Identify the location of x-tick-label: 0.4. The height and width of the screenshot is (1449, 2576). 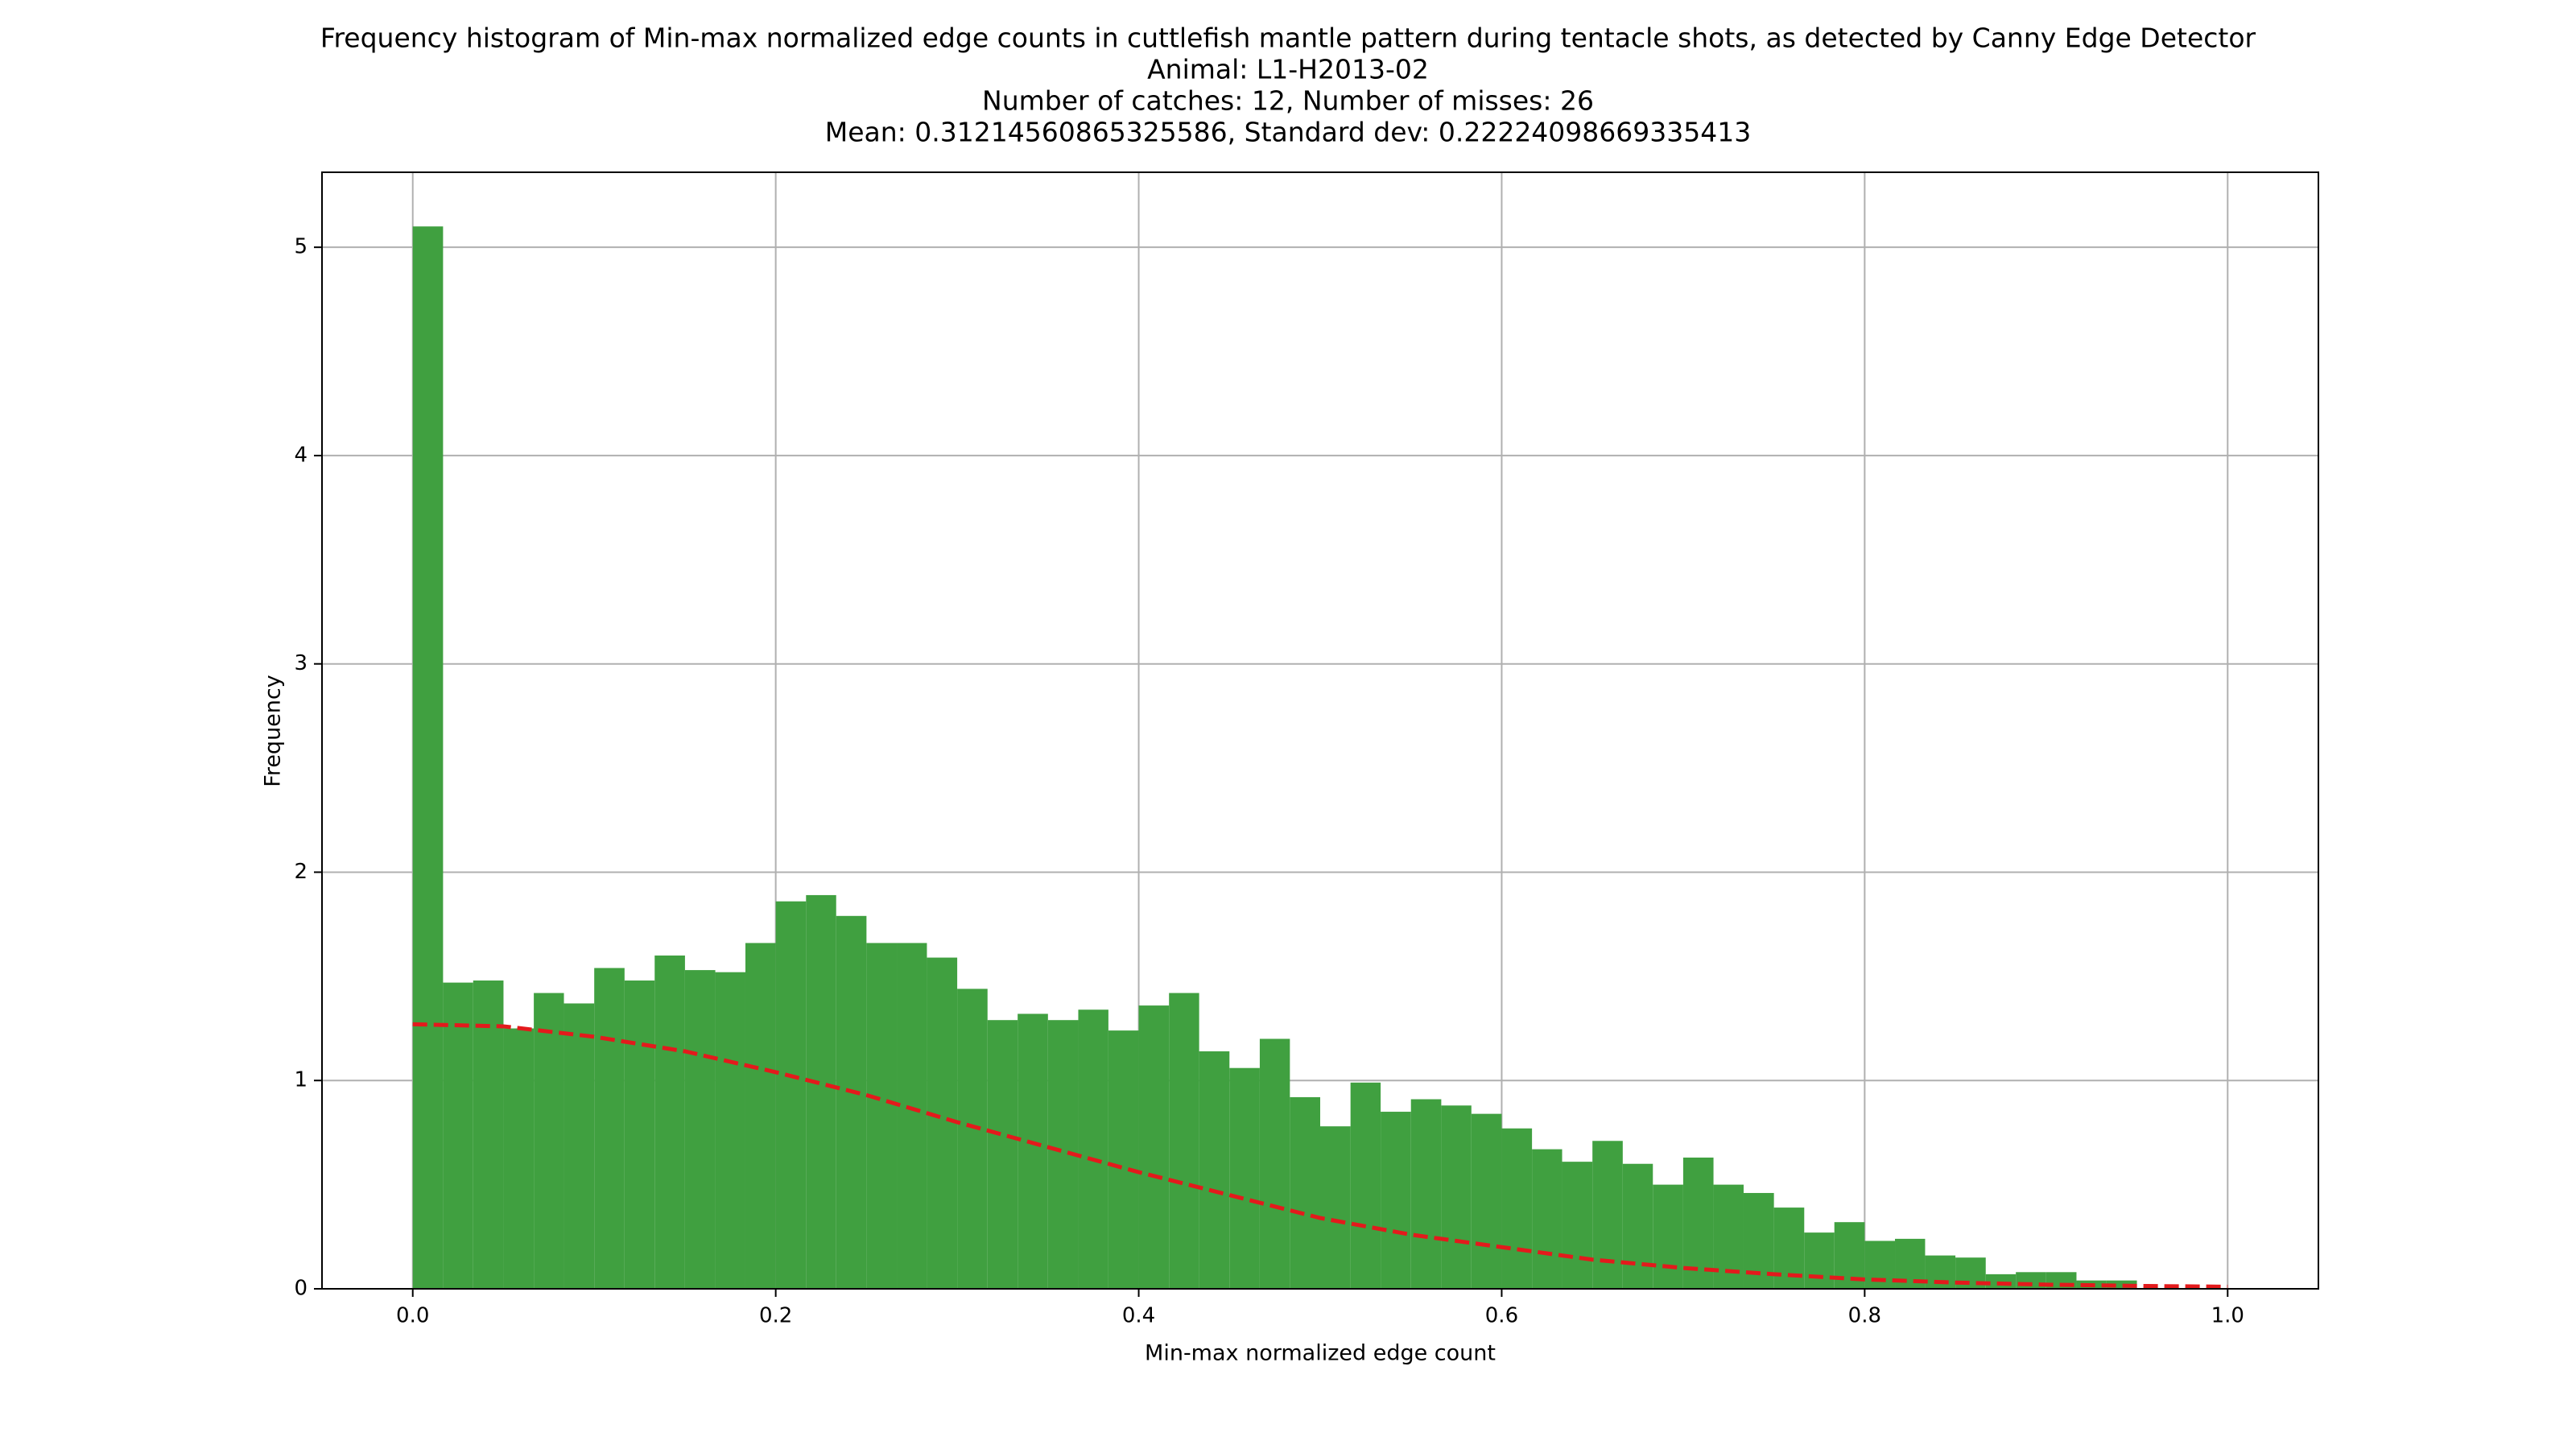
(1138, 1316).